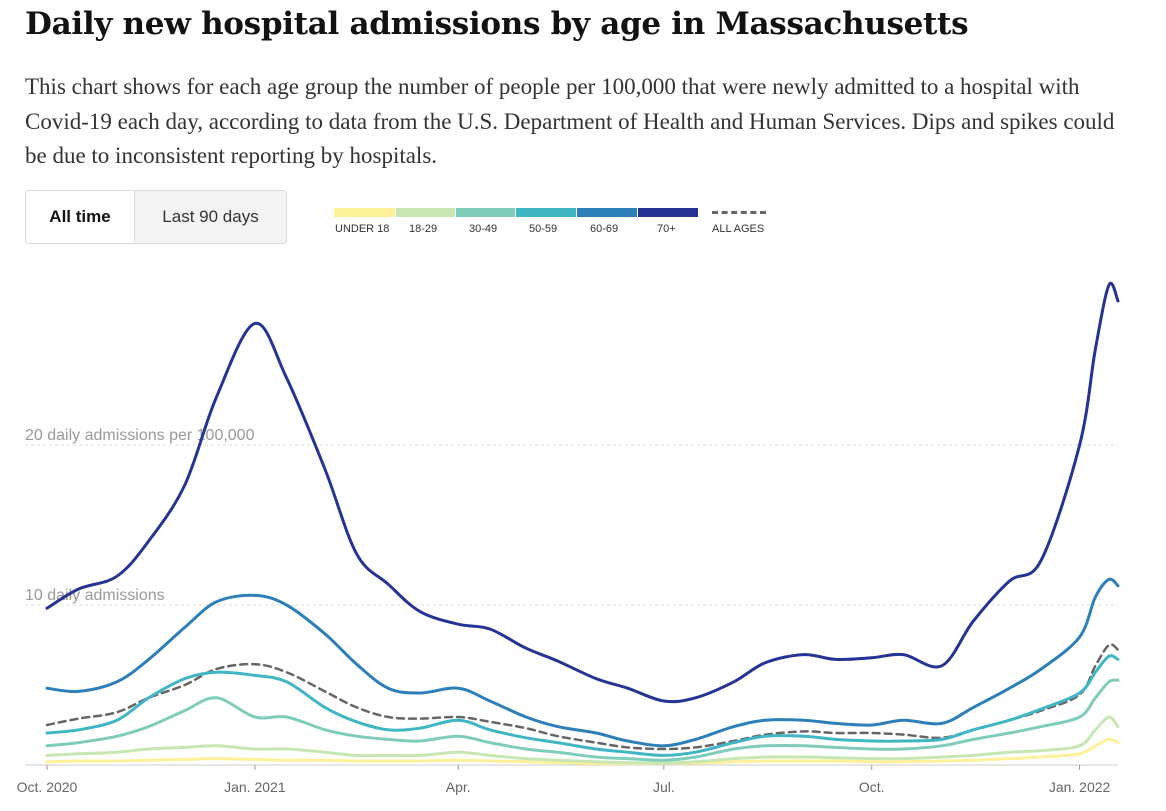 The width and height of the screenshot is (1166, 811). I want to click on legend-item-50-59: 50-59, so click(546, 221).